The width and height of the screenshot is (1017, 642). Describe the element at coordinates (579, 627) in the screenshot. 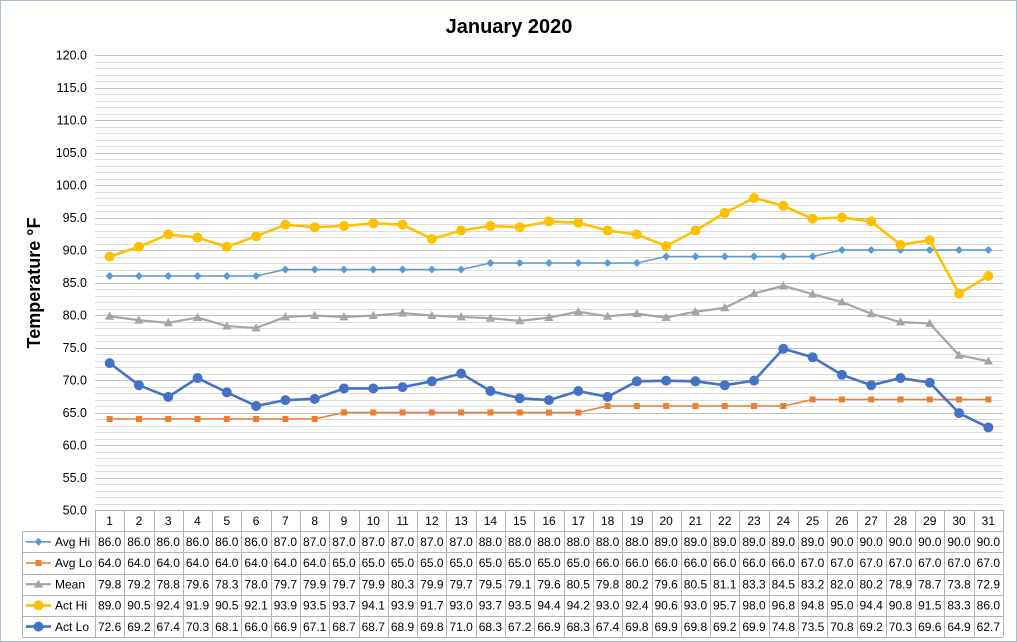

I see `table-cell-act-lo: 68.3` at that location.